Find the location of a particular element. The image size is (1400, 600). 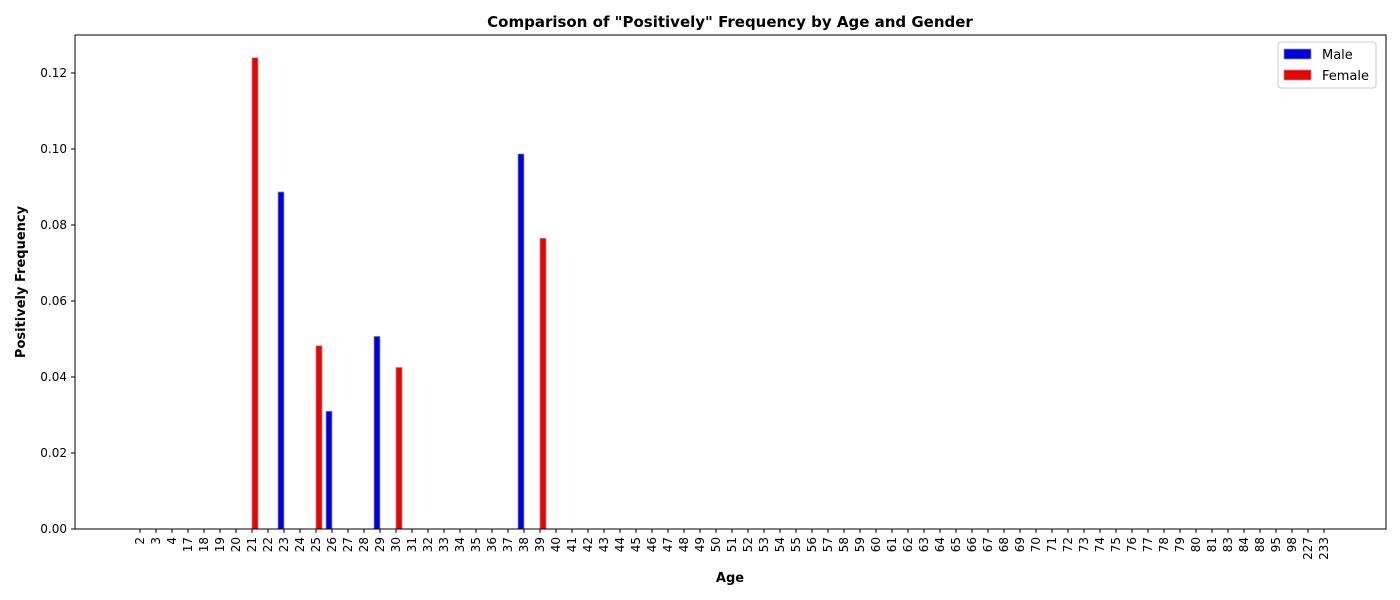

x-tick-label: 26 is located at coordinates (332, 544).